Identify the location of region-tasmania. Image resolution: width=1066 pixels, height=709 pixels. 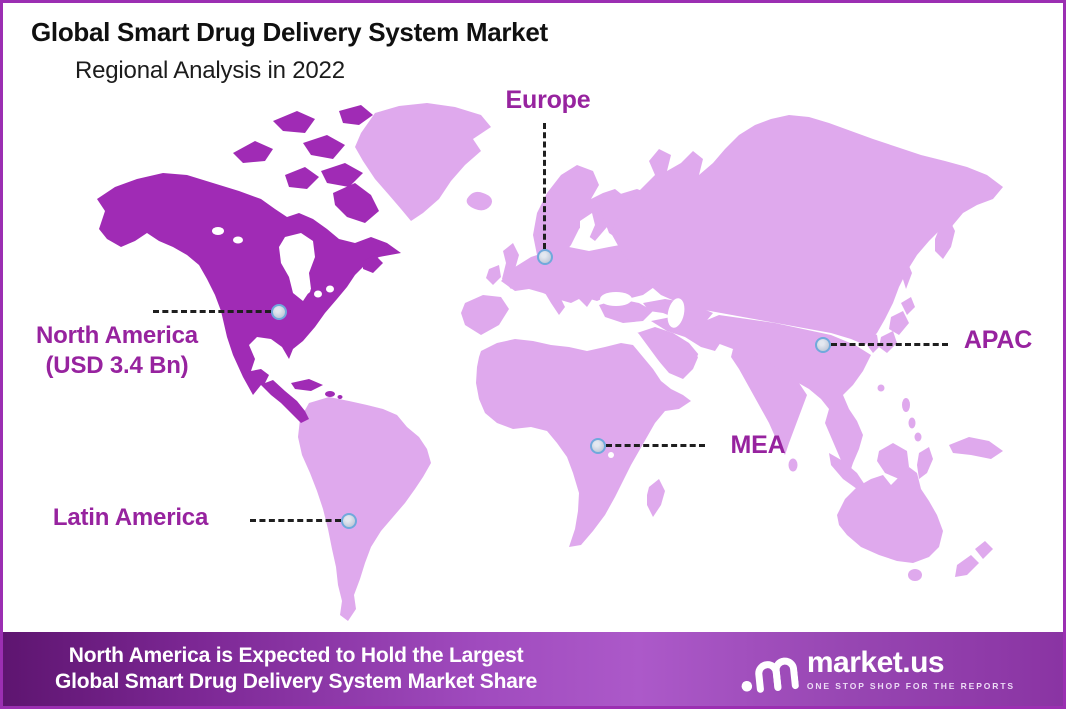
(915, 575).